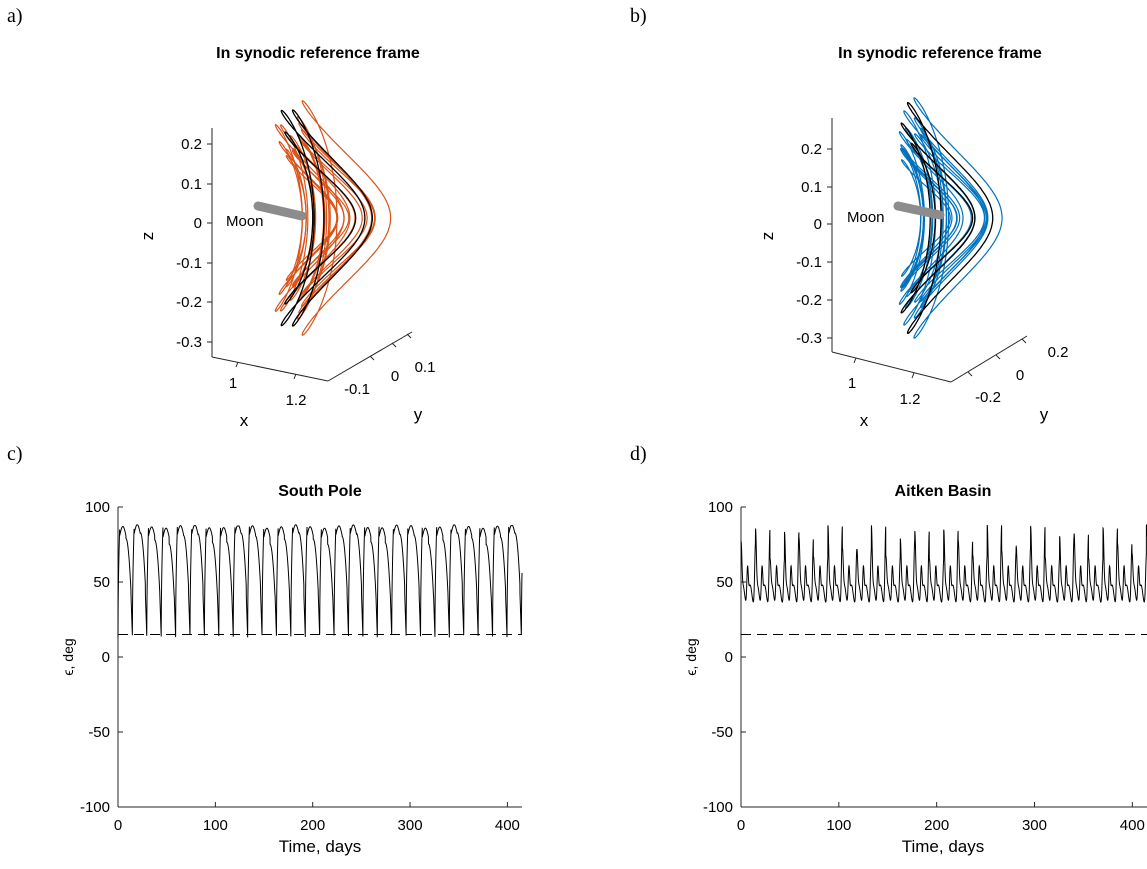 The image size is (1147, 869). Describe the element at coordinates (1132, 825) in the screenshot. I see `chart-d-xtick-label: 400` at that location.